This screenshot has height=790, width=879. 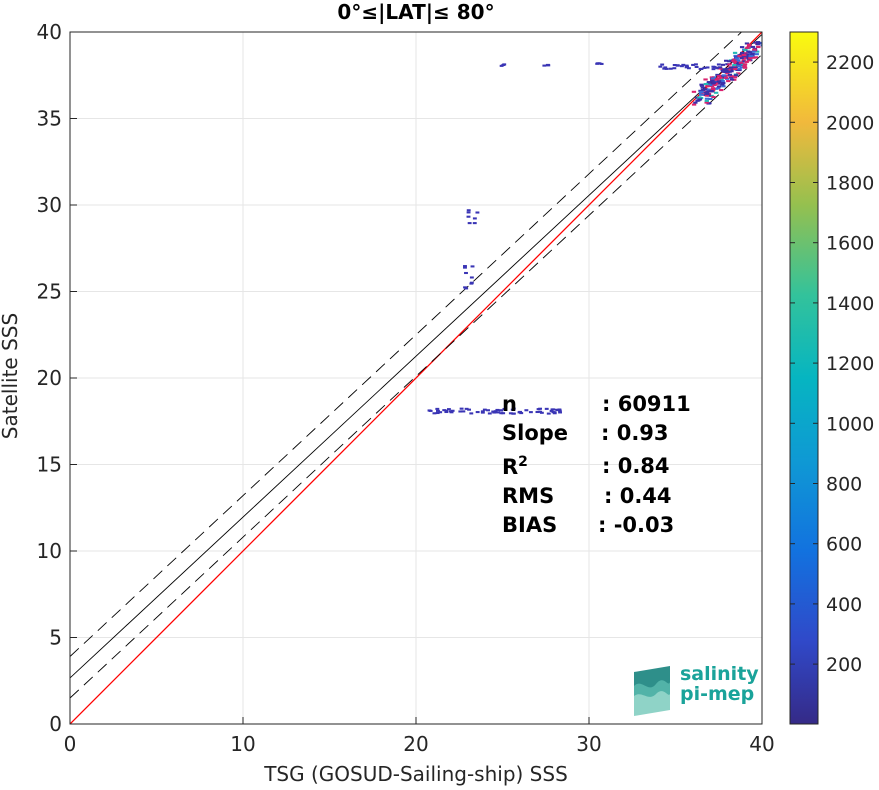 What do you see at coordinates (719, 674) in the screenshot?
I see `logo-line-1: salinity` at bounding box center [719, 674].